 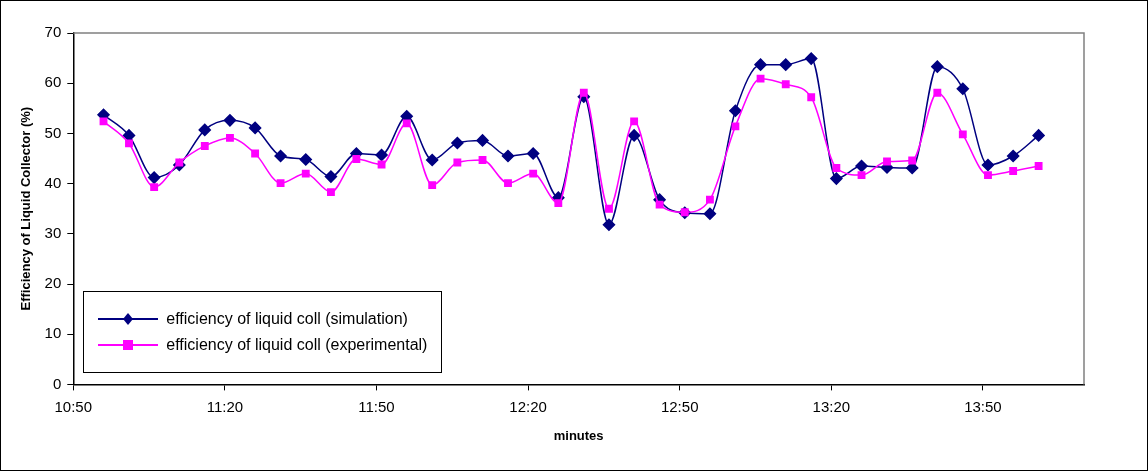 What do you see at coordinates (225, 406) in the screenshot?
I see `x-tick-label: 11:20` at bounding box center [225, 406].